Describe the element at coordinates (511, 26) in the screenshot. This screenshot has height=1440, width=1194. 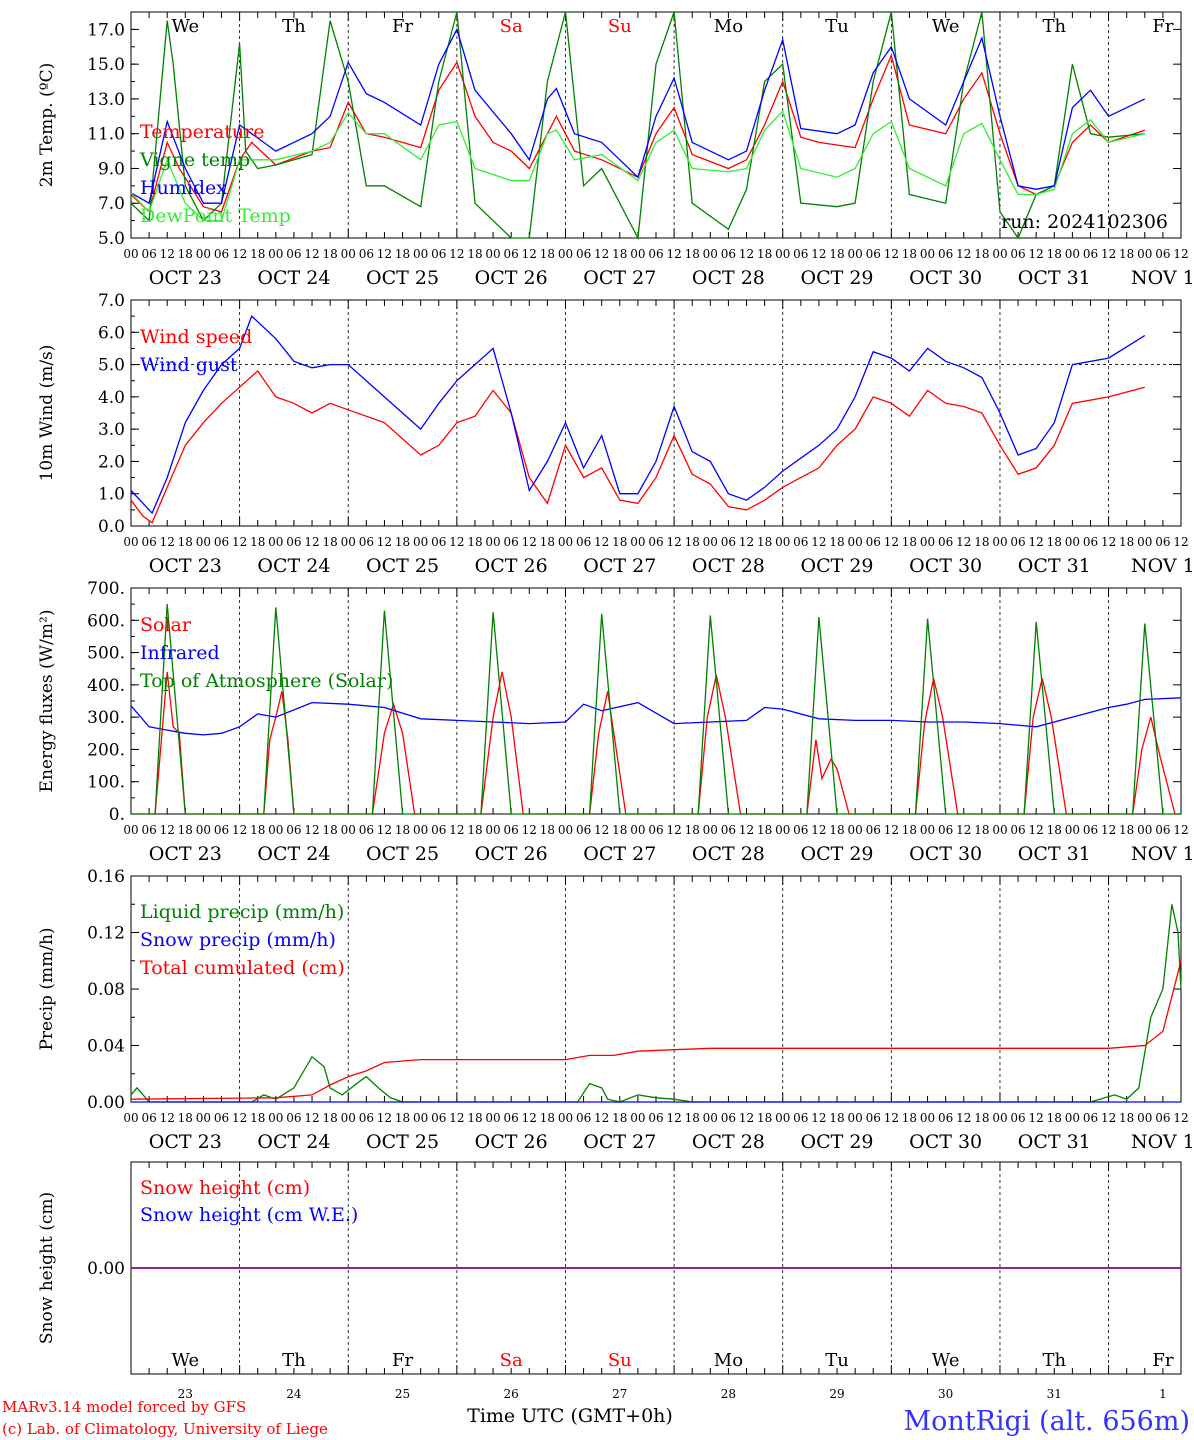
I see `temp-dow-label: Sa` at that location.